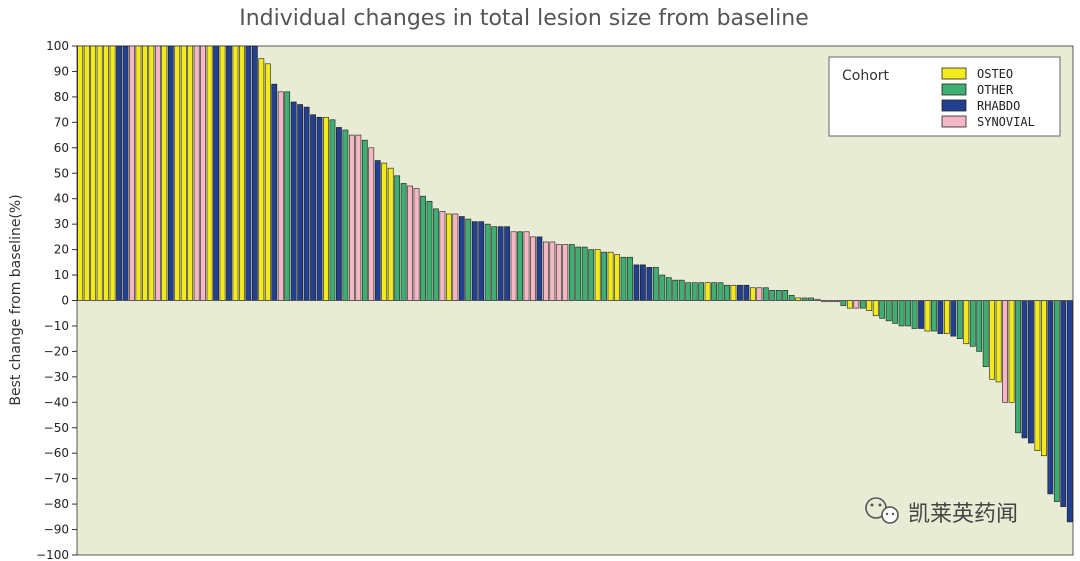 Image resolution: width=1080 pixels, height=561 pixels. What do you see at coordinates (52, 554) in the screenshot?
I see `y-tick-label: −100` at bounding box center [52, 554].